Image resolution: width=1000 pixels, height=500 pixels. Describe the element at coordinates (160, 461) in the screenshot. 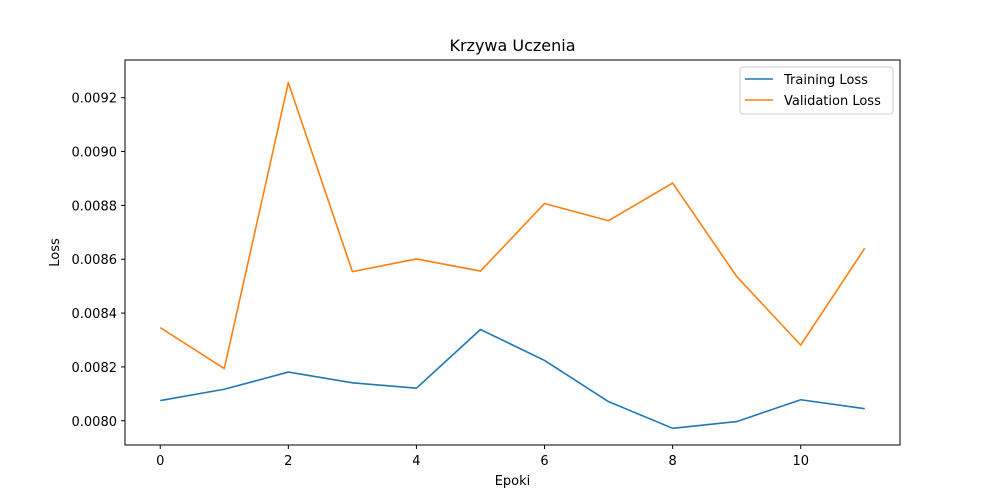

I see `x-tick-label: 0` at that location.